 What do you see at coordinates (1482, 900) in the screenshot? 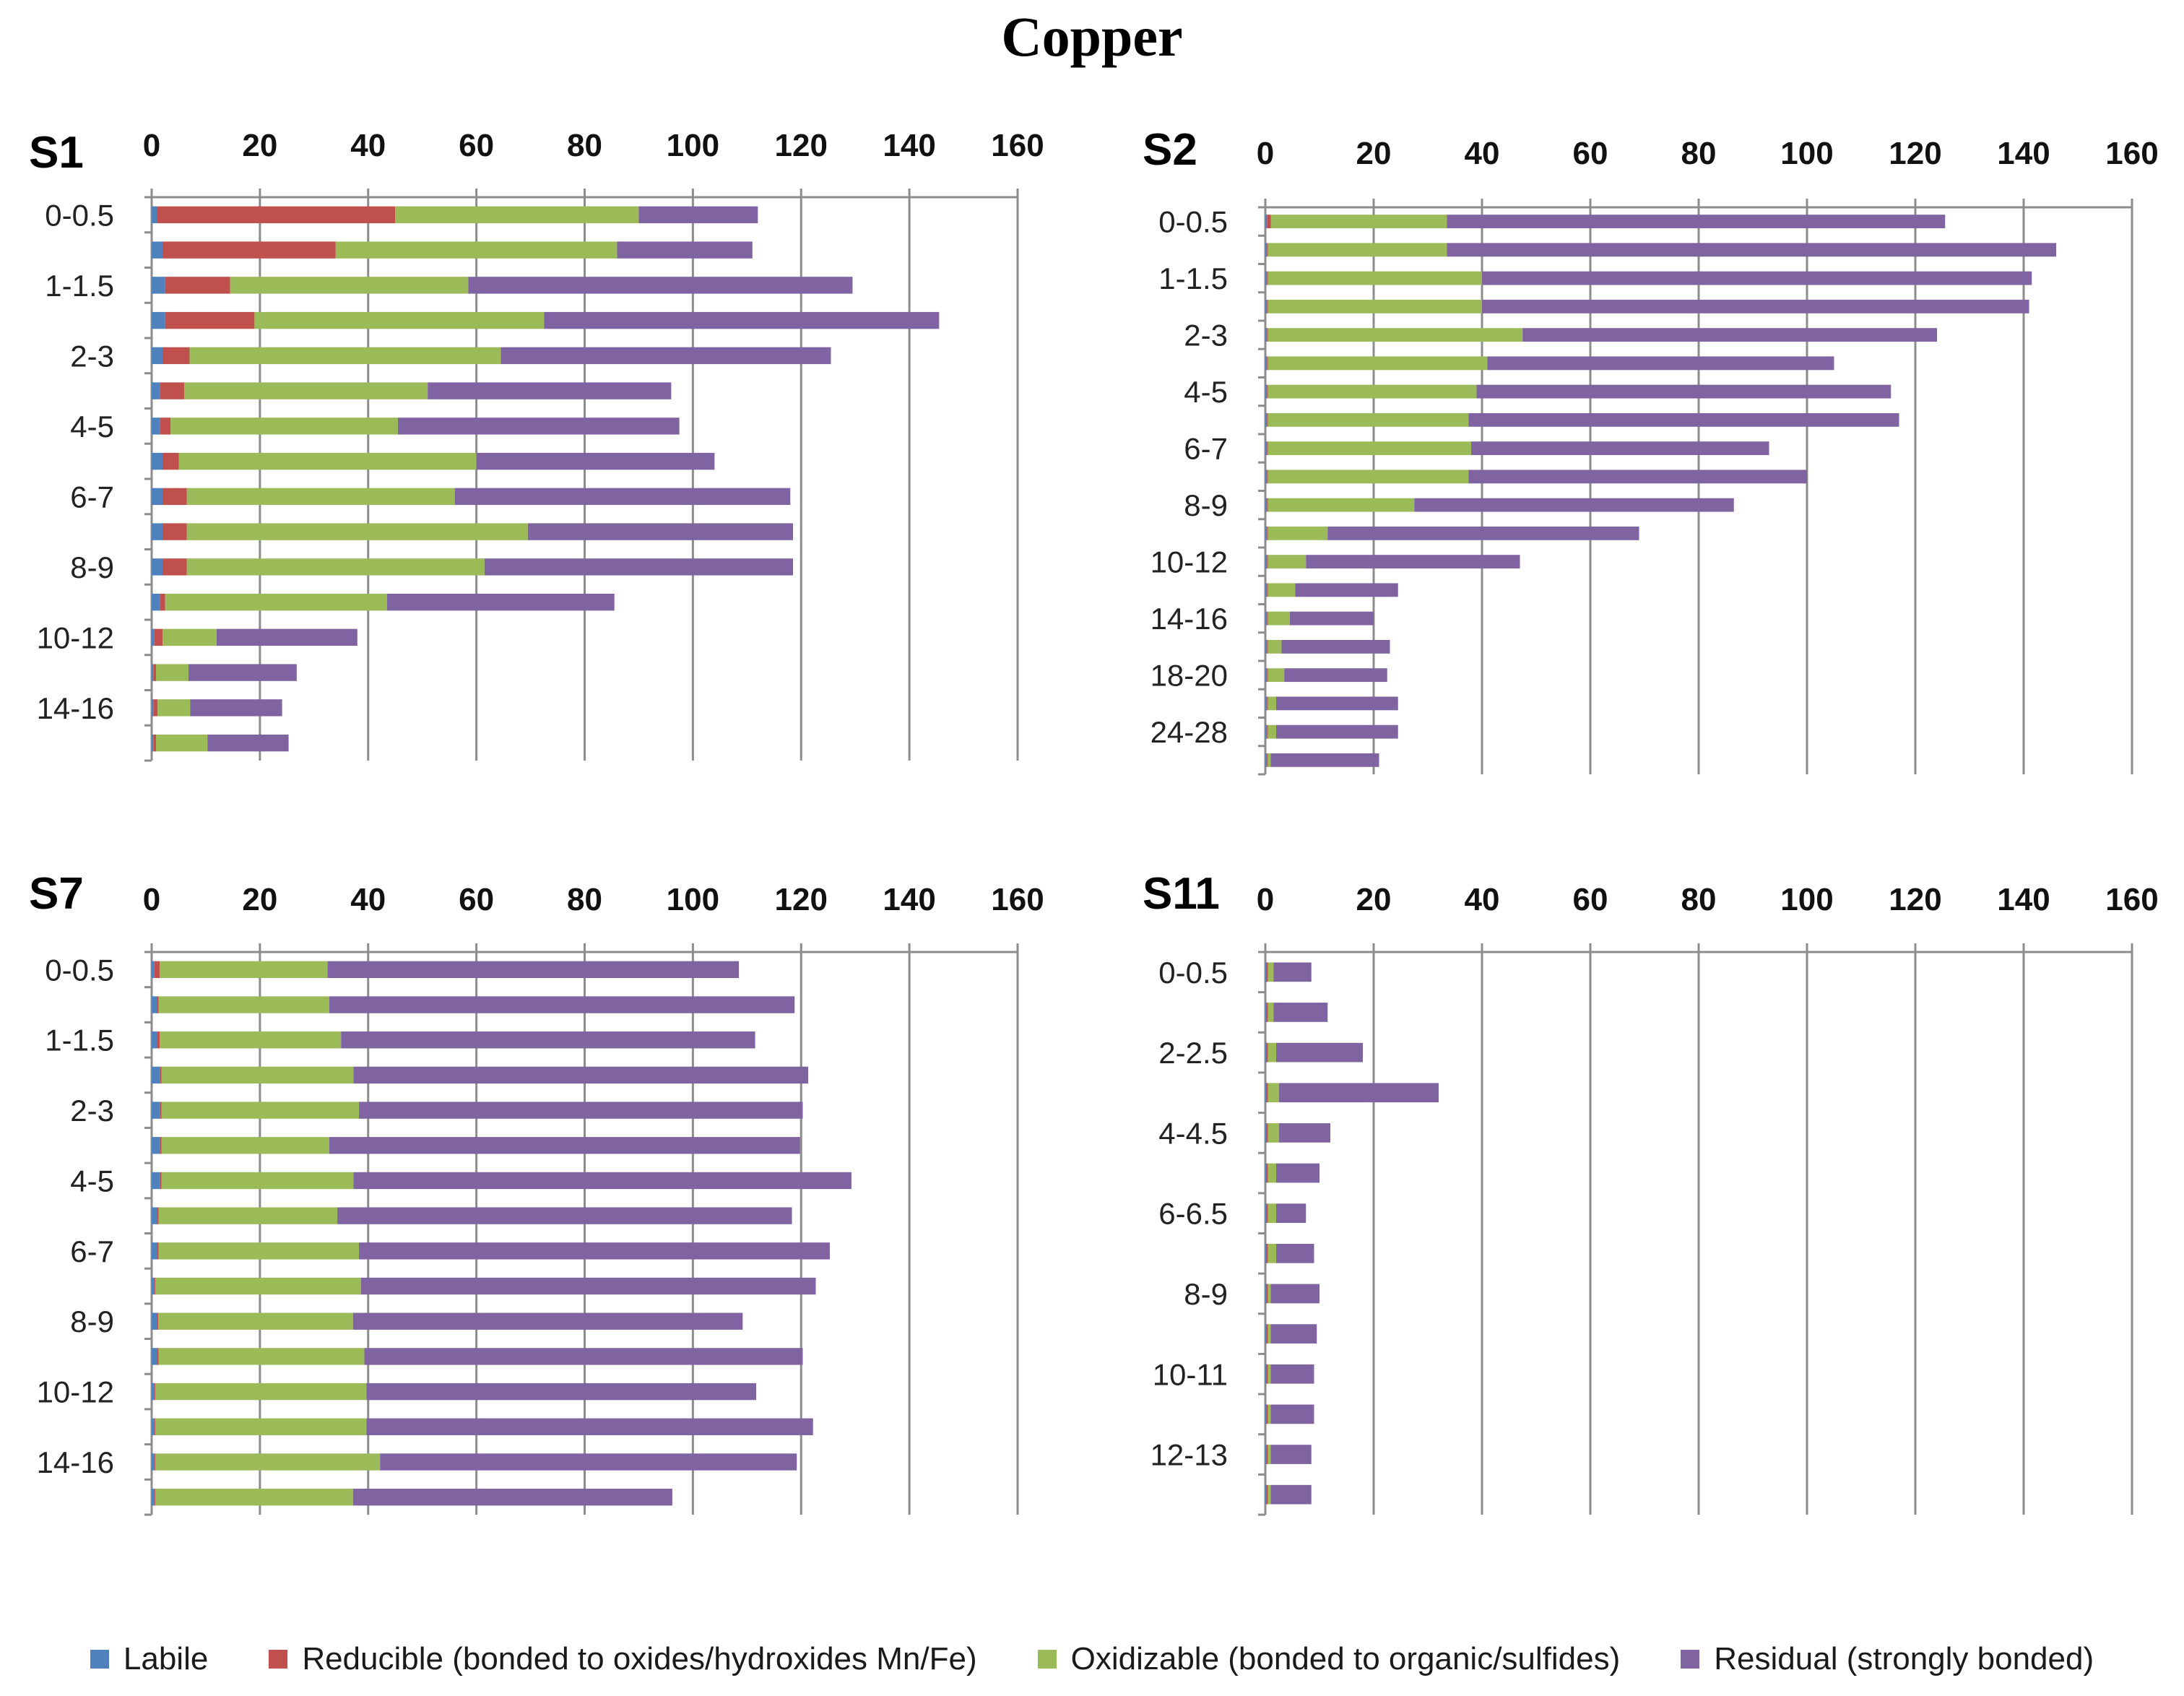
I see `x-tick-label: 40` at bounding box center [1482, 900].